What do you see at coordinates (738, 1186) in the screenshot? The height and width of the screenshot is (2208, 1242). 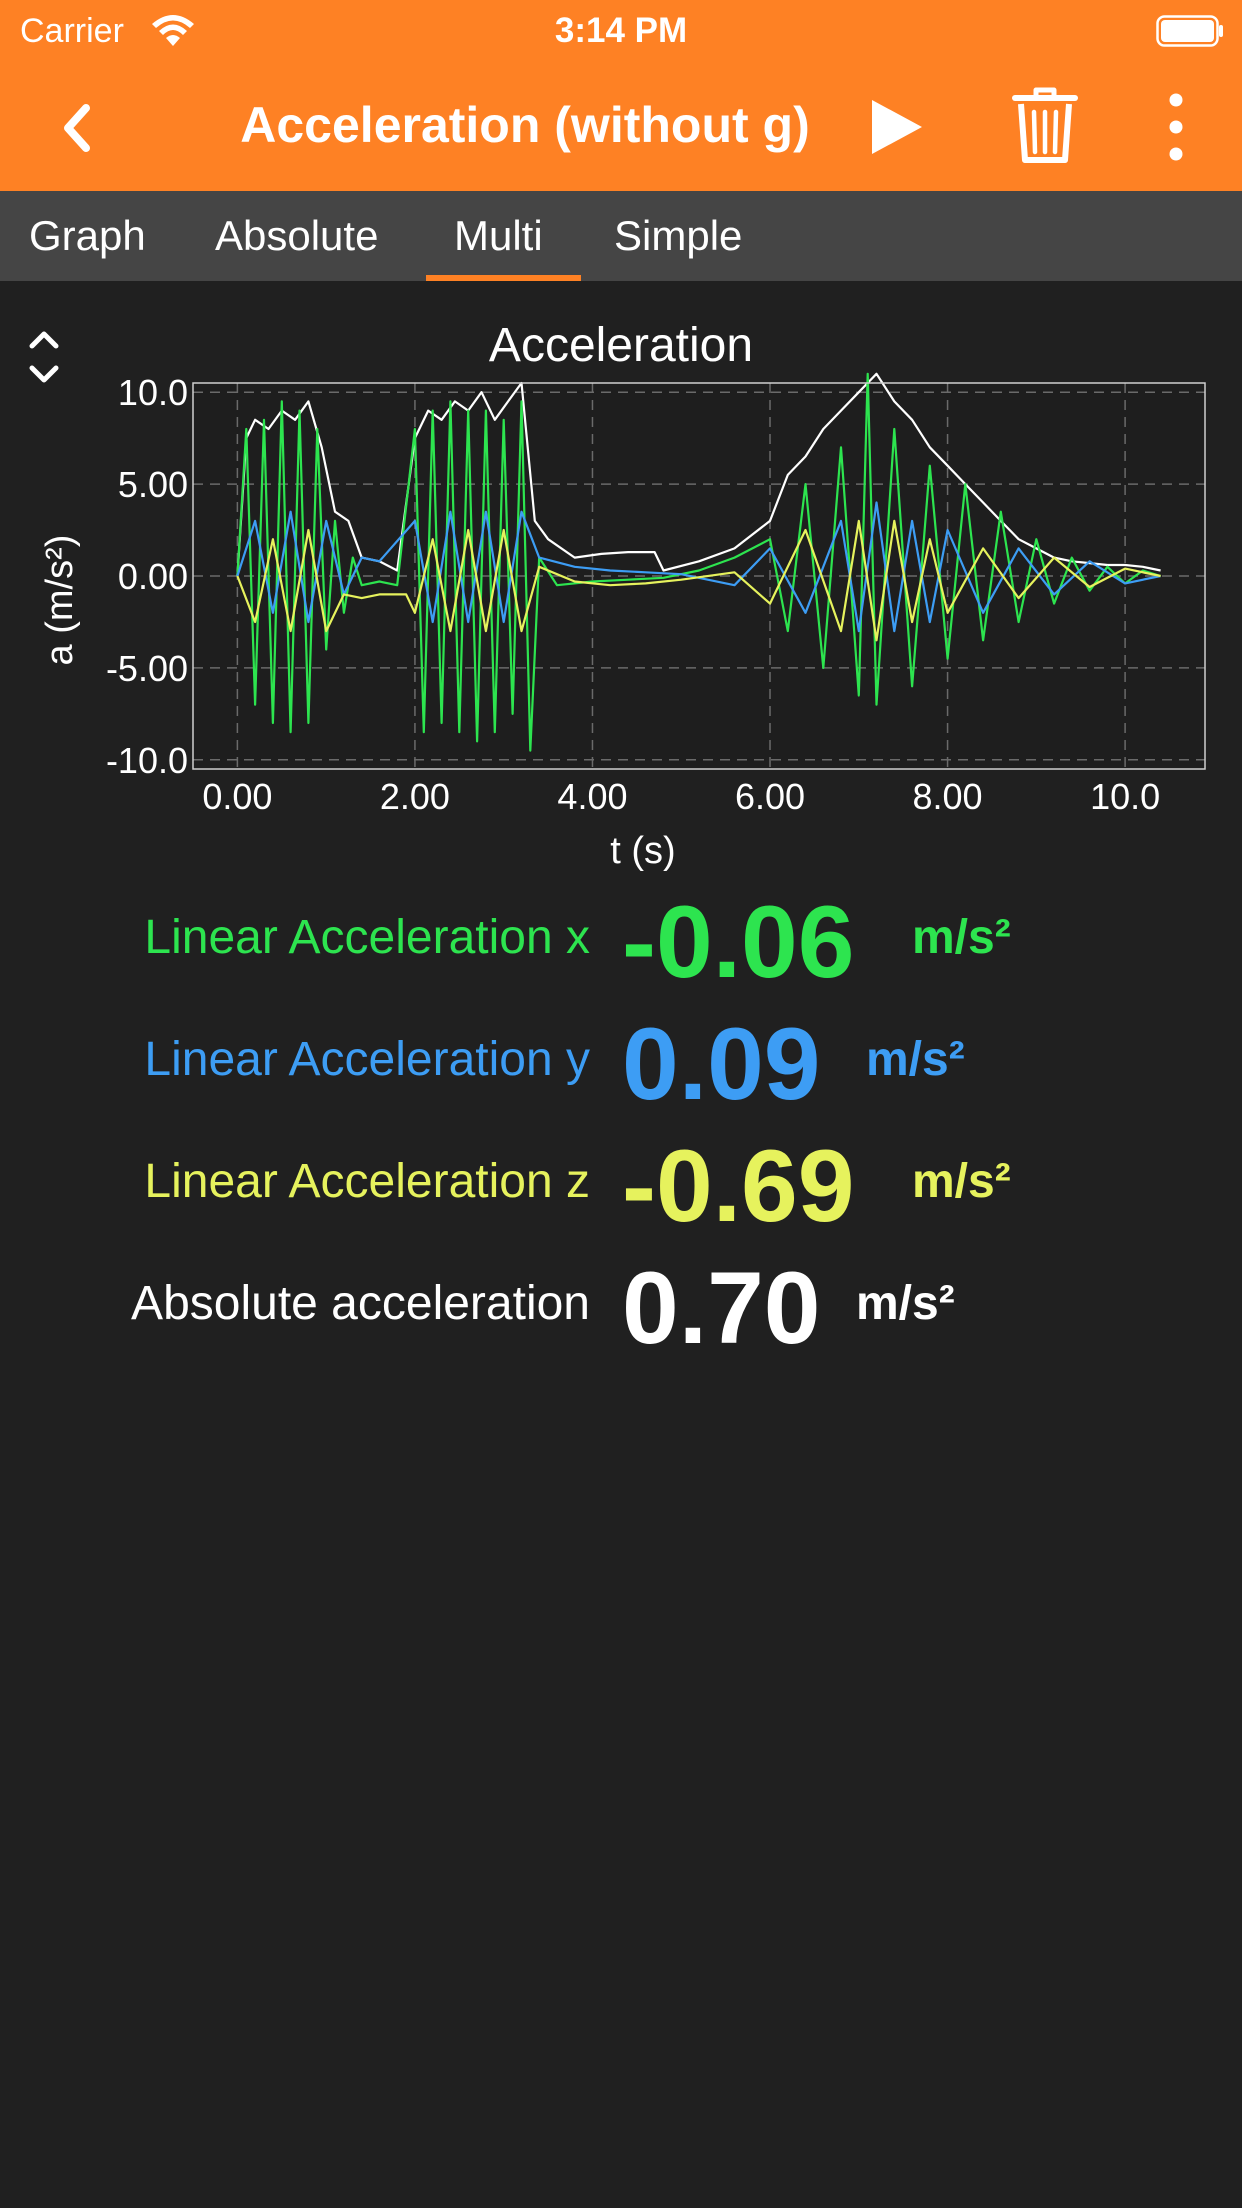 I see `readout-value-z: -0.69` at bounding box center [738, 1186].